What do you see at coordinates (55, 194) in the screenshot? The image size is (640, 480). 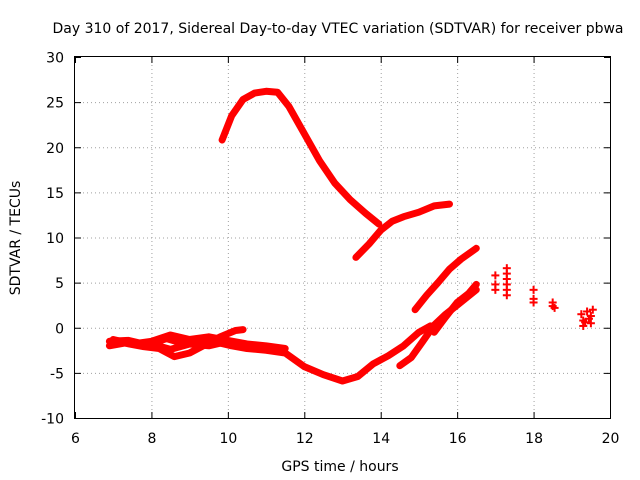 I see `y-tick-label: 15` at bounding box center [55, 194].